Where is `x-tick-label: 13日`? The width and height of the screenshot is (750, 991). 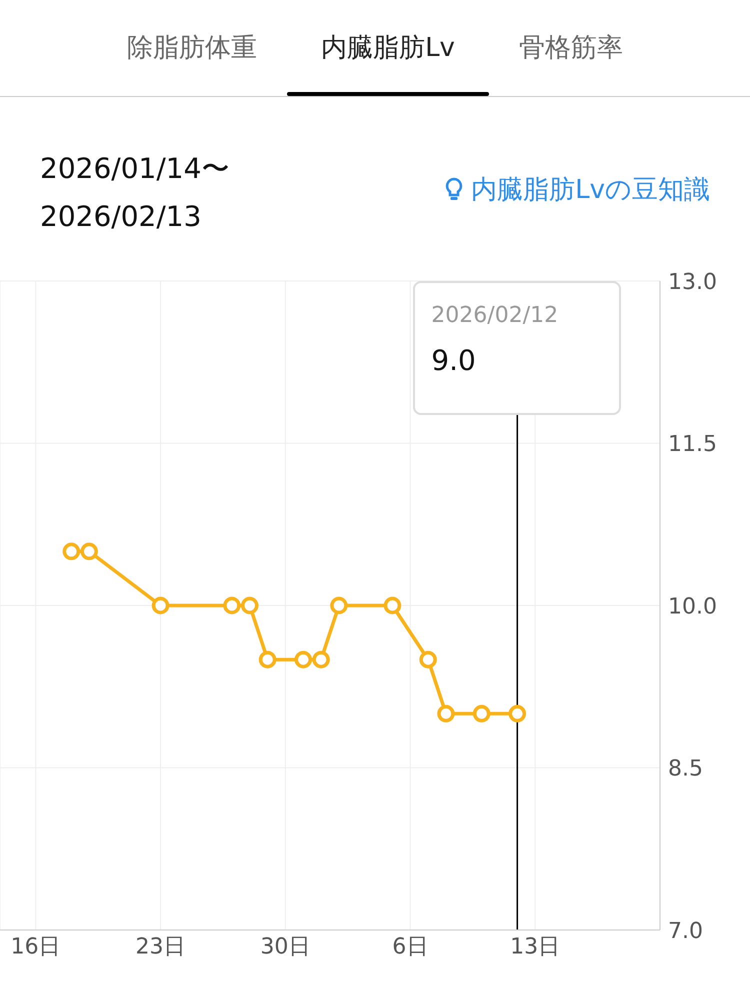
x-tick-label: 13日 is located at coordinates (535, 947).